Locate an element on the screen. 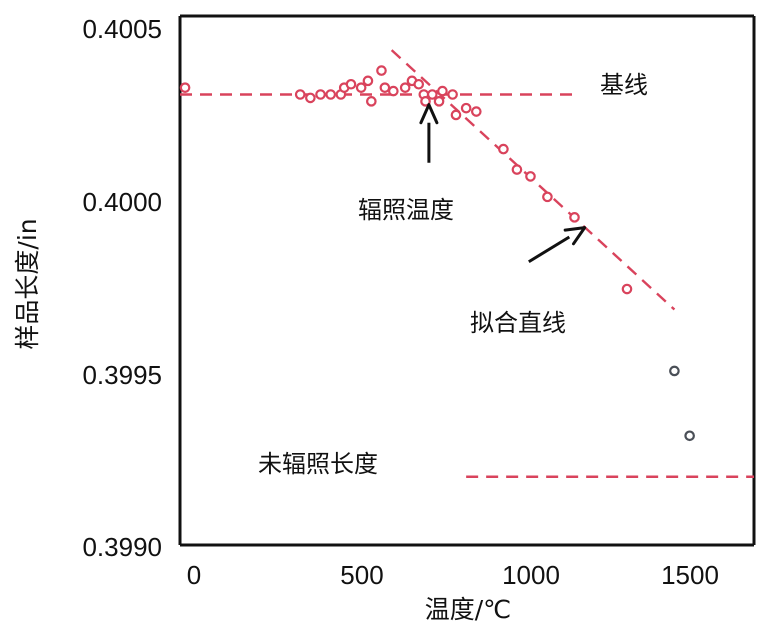  annotation-arrows is located at coordinates (503, 183).